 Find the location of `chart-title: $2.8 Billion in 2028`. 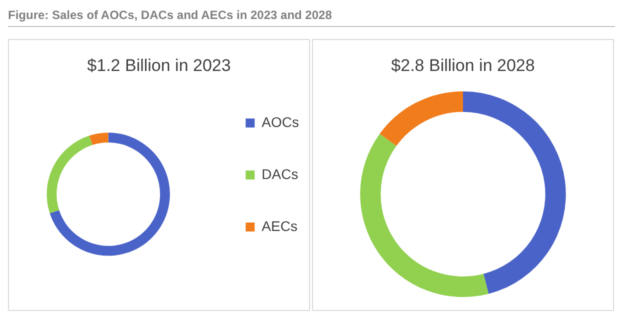

chart-title: $2.8 Billion in 2028 is located at coordinates (463, 65).